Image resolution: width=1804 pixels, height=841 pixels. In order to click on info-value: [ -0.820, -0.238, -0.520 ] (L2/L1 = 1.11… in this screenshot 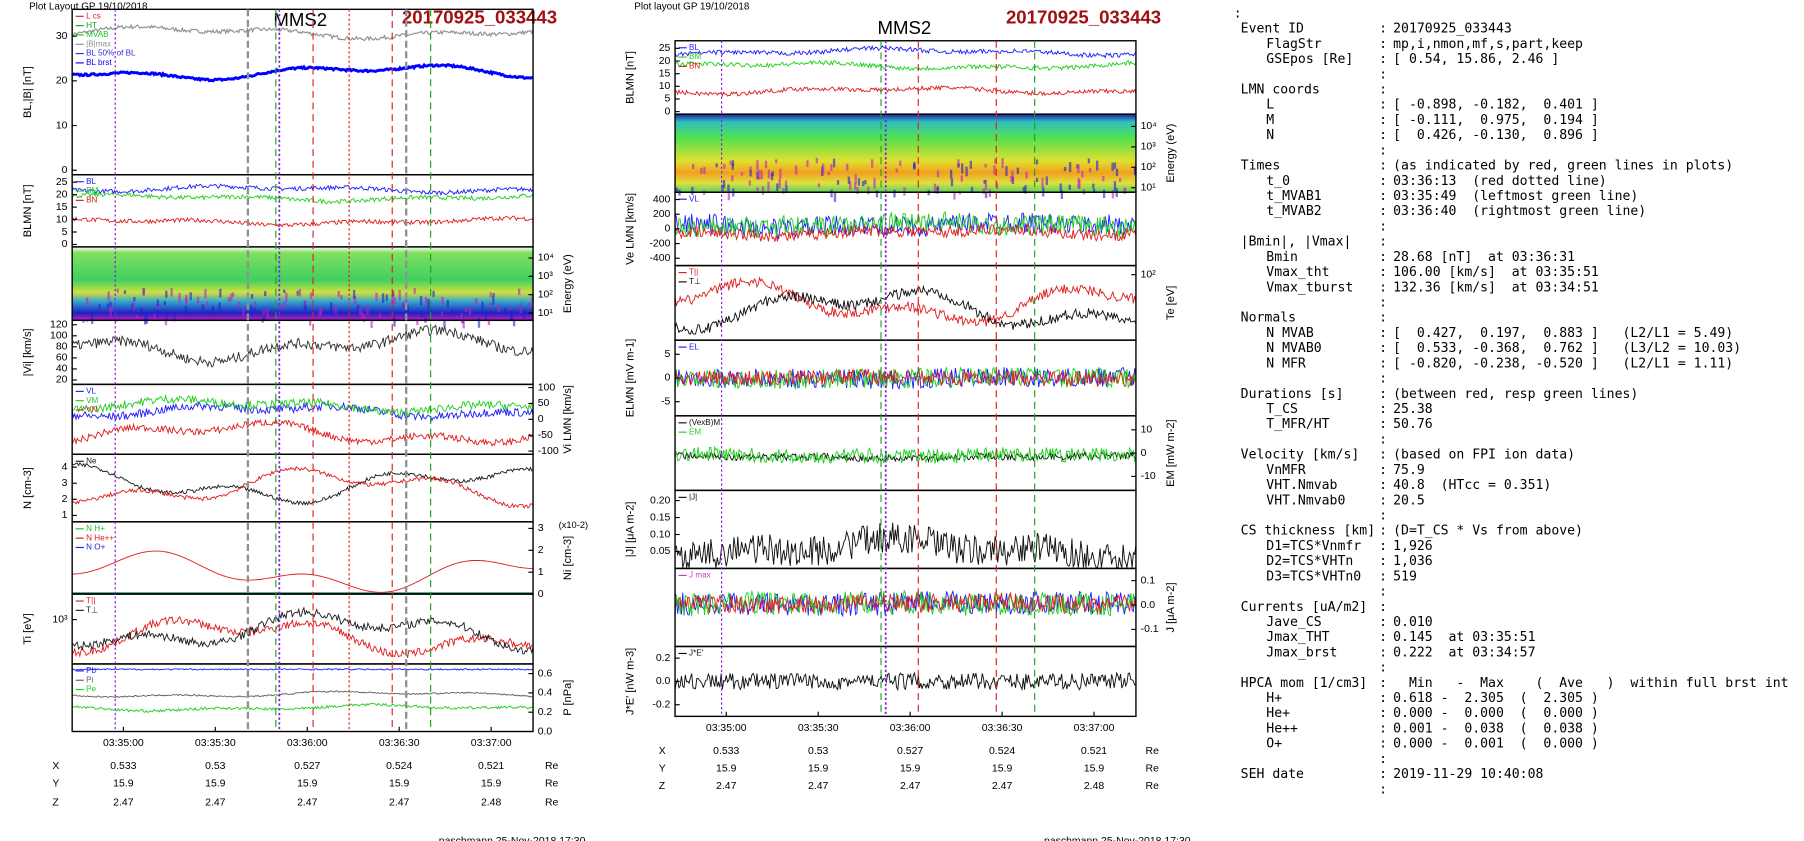, I will do `click(1563, 363)`.